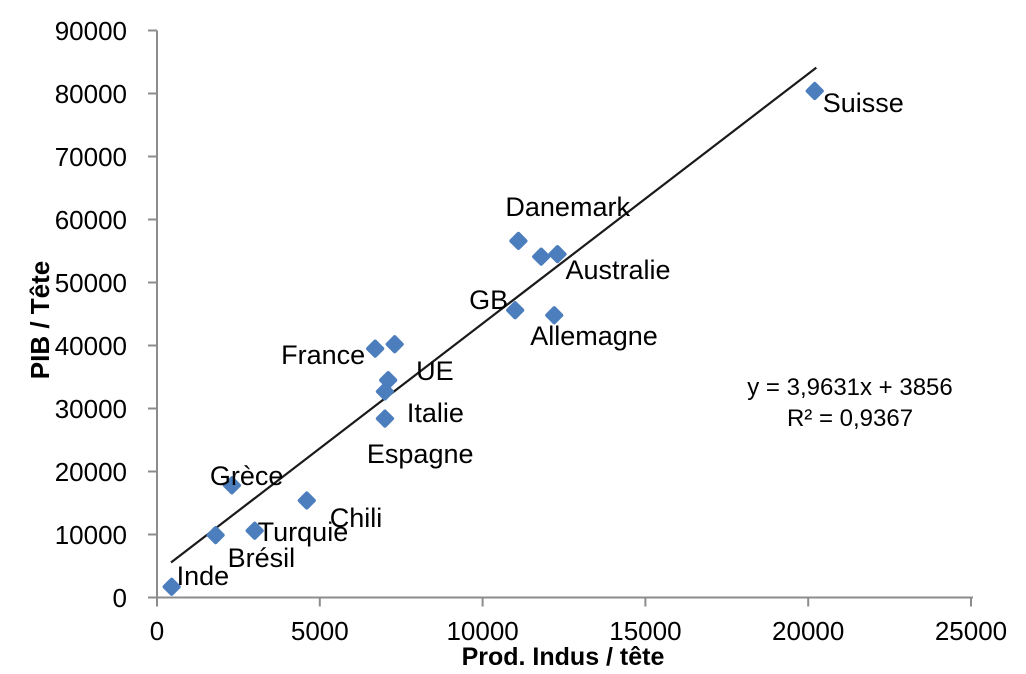 Image resolution: width=1026 pixels, height=674 pixels. I want to click on point-label-turquie: Turquie, so click(303, 531).